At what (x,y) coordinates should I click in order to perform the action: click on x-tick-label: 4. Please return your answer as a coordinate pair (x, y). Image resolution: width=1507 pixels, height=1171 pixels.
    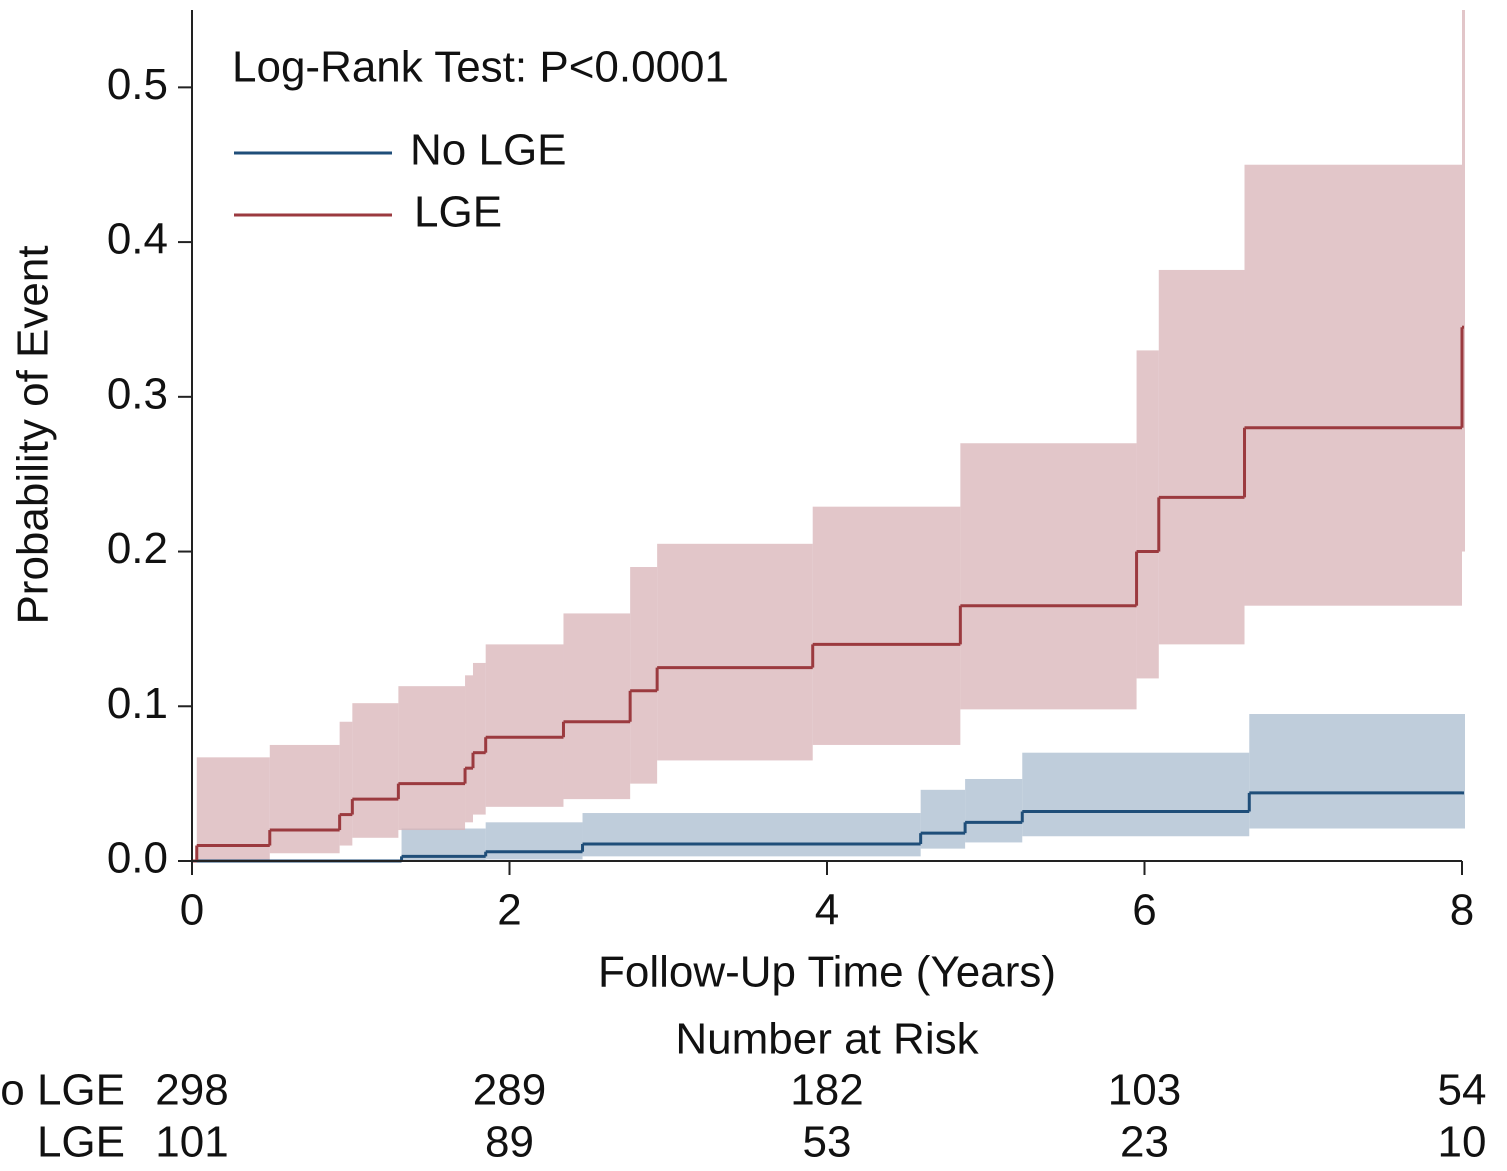
    Looking at the image, I should click on (827, 910).